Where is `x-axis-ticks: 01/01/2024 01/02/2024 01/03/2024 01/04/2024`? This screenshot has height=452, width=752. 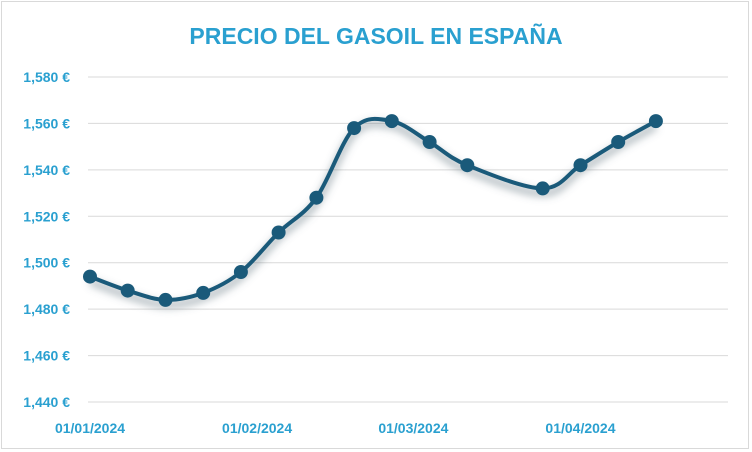 x-axis-ticks: 01/01/2024 01/02/2024 01/03/2024 01/04/2024 is located at coordinates (335, 428).